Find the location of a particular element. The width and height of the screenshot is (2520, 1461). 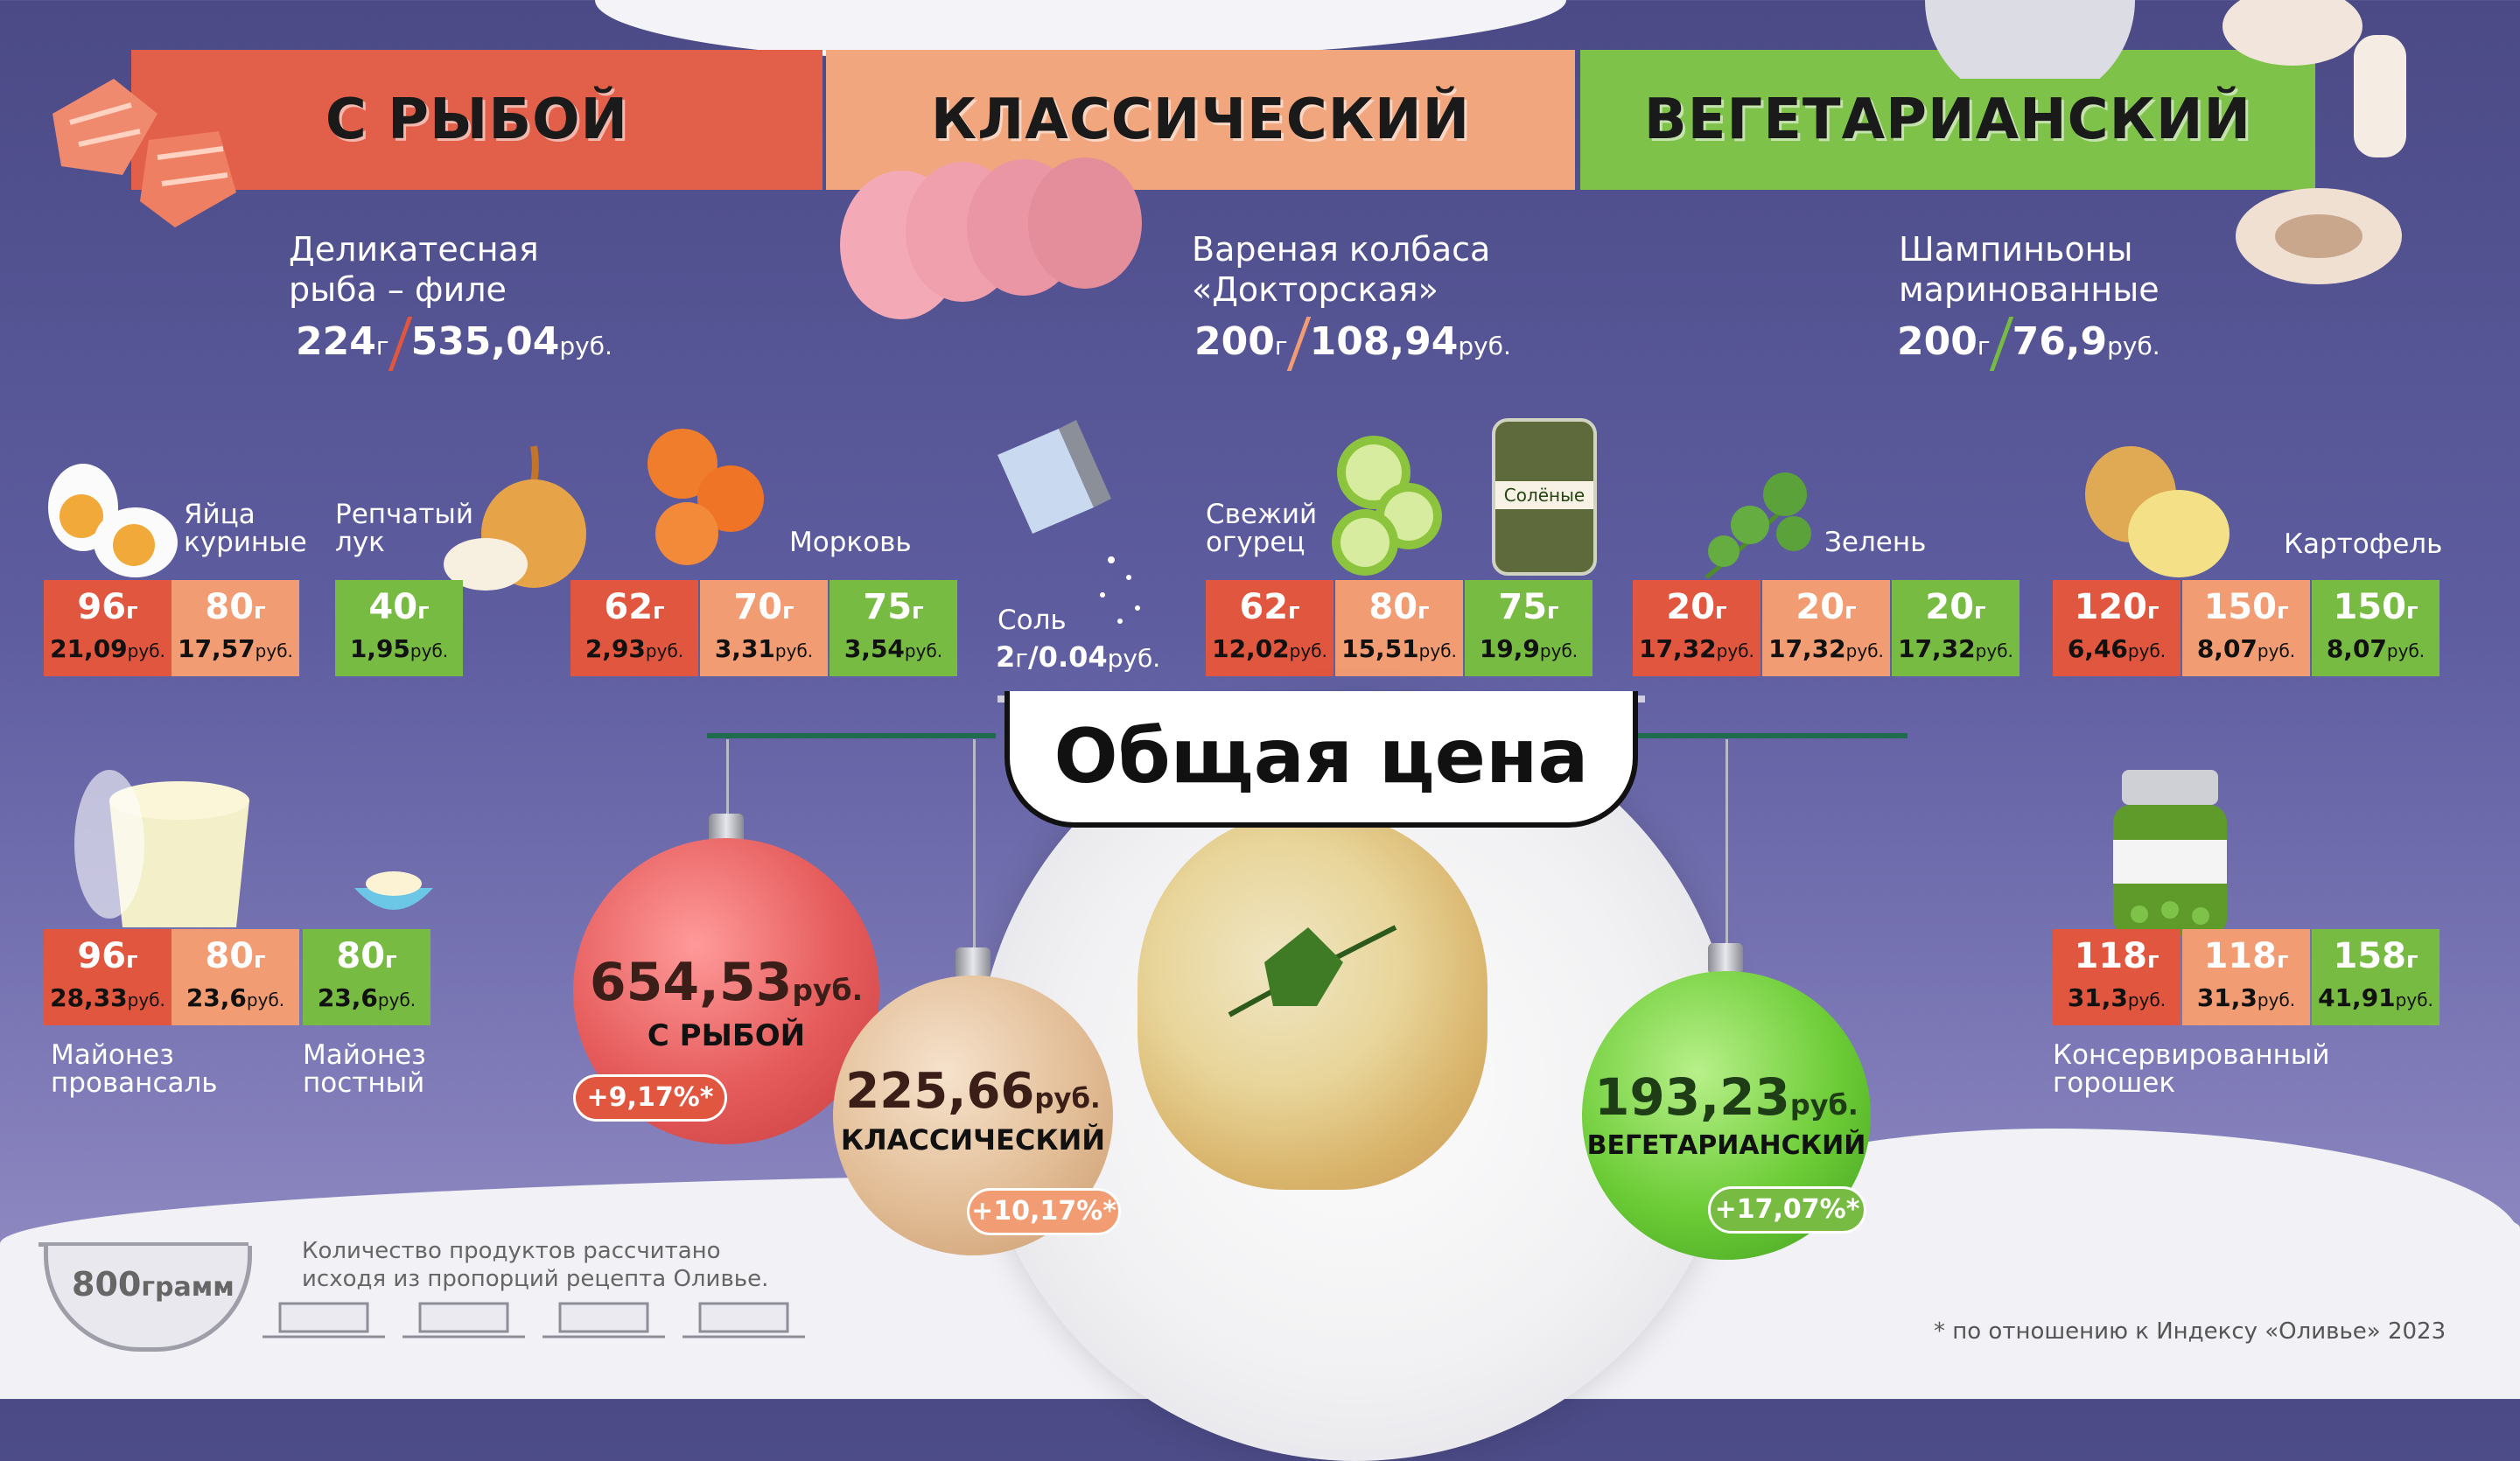

price-cell-potato-fish: 120г 6,46руб. is located at coordinates (2116, 628).